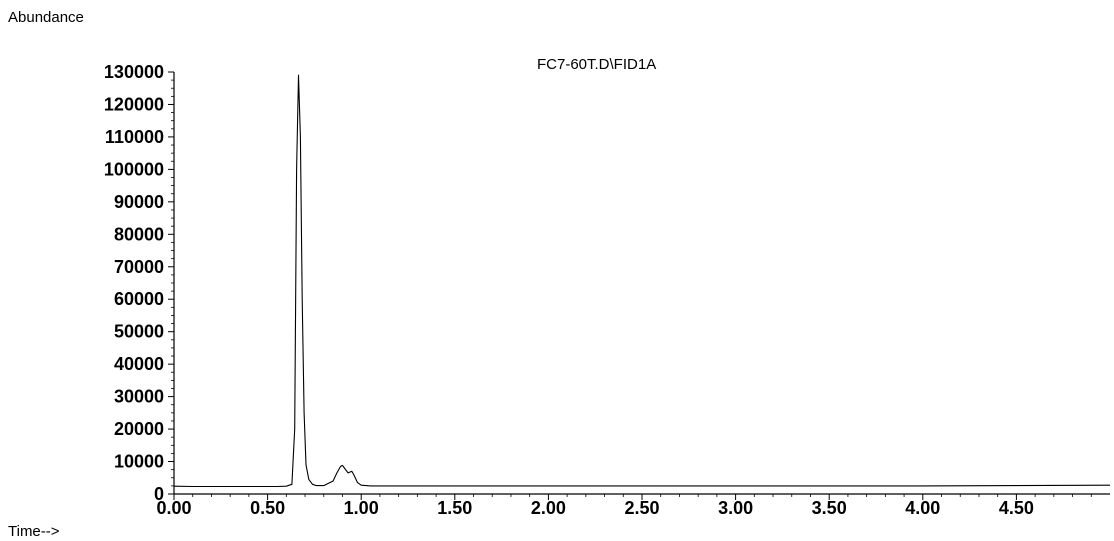 The image size is (1114, 541). I want to click on y-tick-label: 60000, so click(139, 299).